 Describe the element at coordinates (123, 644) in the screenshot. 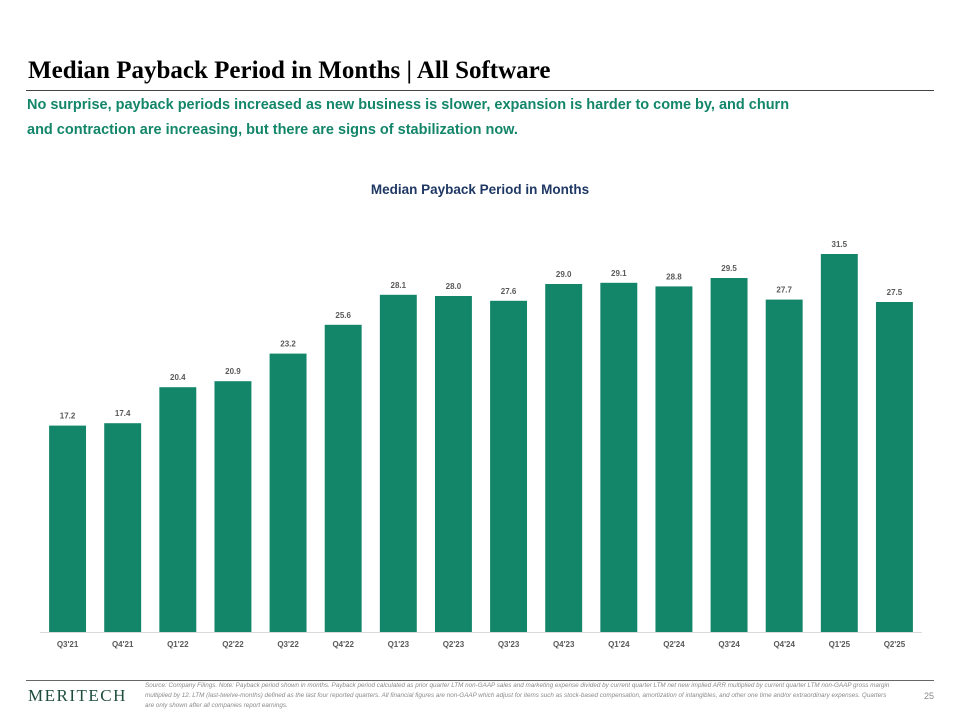

I see `tick-label-Q4'21: Q4'21` at that location.